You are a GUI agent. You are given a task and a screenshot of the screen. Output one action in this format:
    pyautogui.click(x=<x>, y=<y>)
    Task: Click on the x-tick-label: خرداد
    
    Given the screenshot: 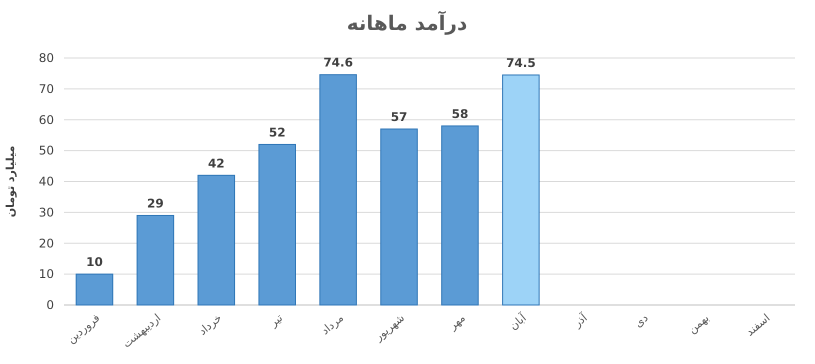 What is the action you would take?
    pyautogui.click(x=210, y=324)
    